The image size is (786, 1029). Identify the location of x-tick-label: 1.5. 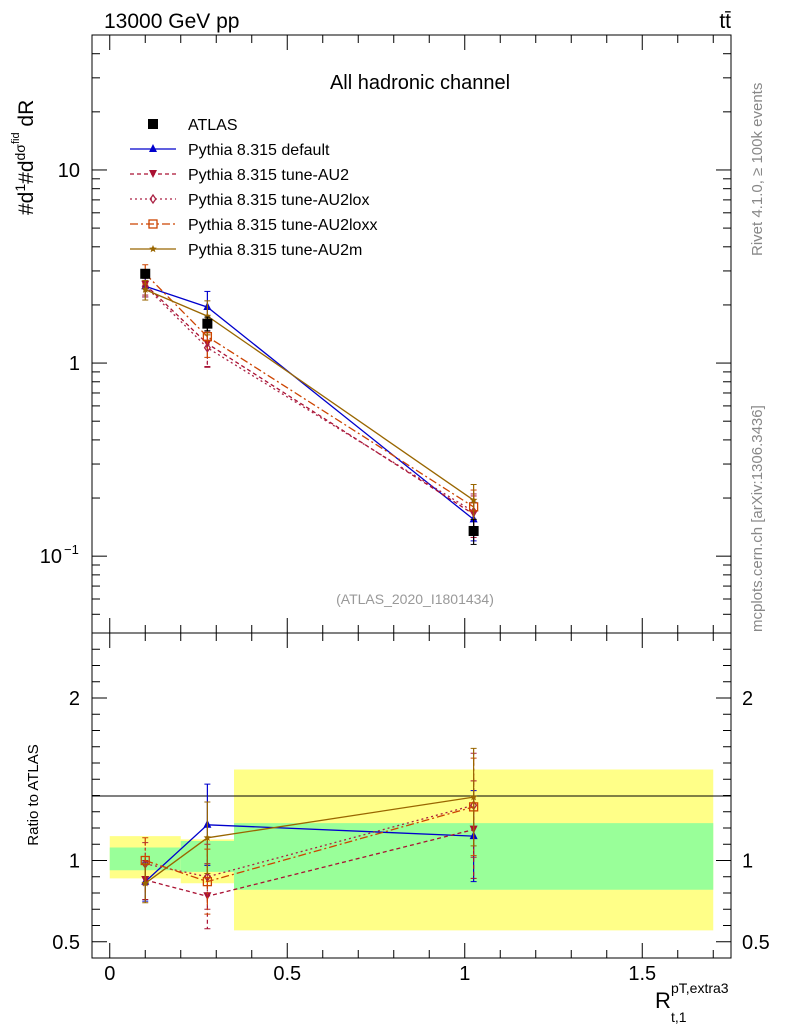
(642, 974).